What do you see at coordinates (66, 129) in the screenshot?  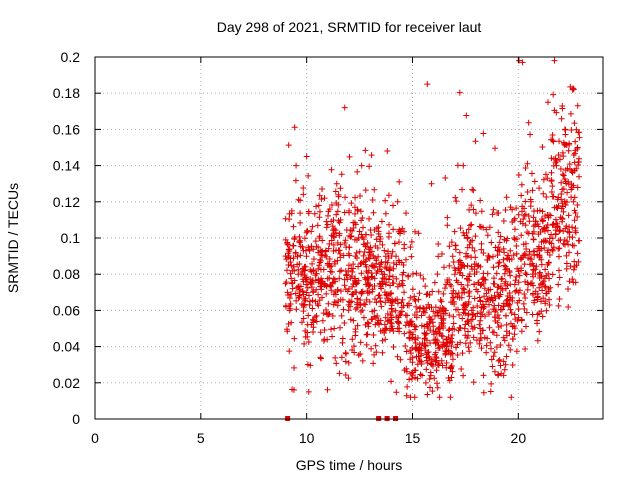 I see `y-tick-label: 0.16` at bounding box center [66, 129].